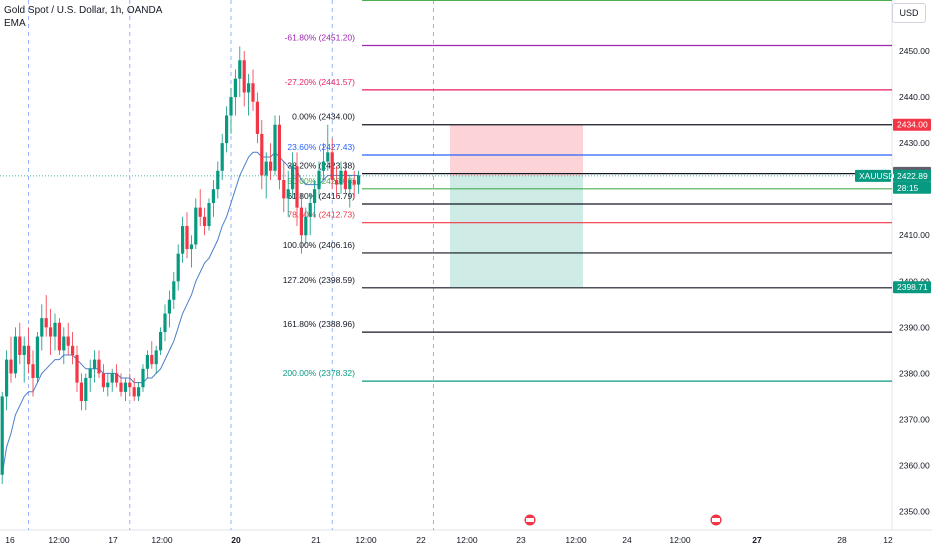 The height and width of the screenshot is (550, 932). I want to click on time-tick-label: 23, so click(521, 540).